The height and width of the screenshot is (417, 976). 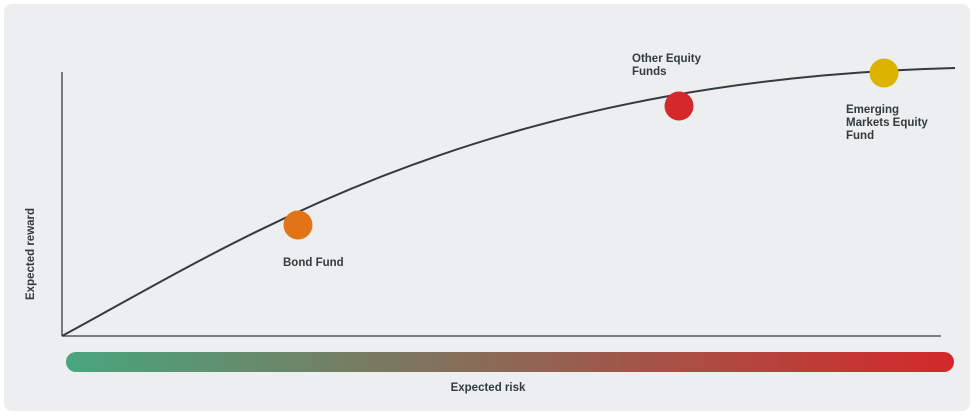 I want to click on emerging-markets-equity-fund-label: Emerging Markets Equity Fund, so click(x=887, y=123).